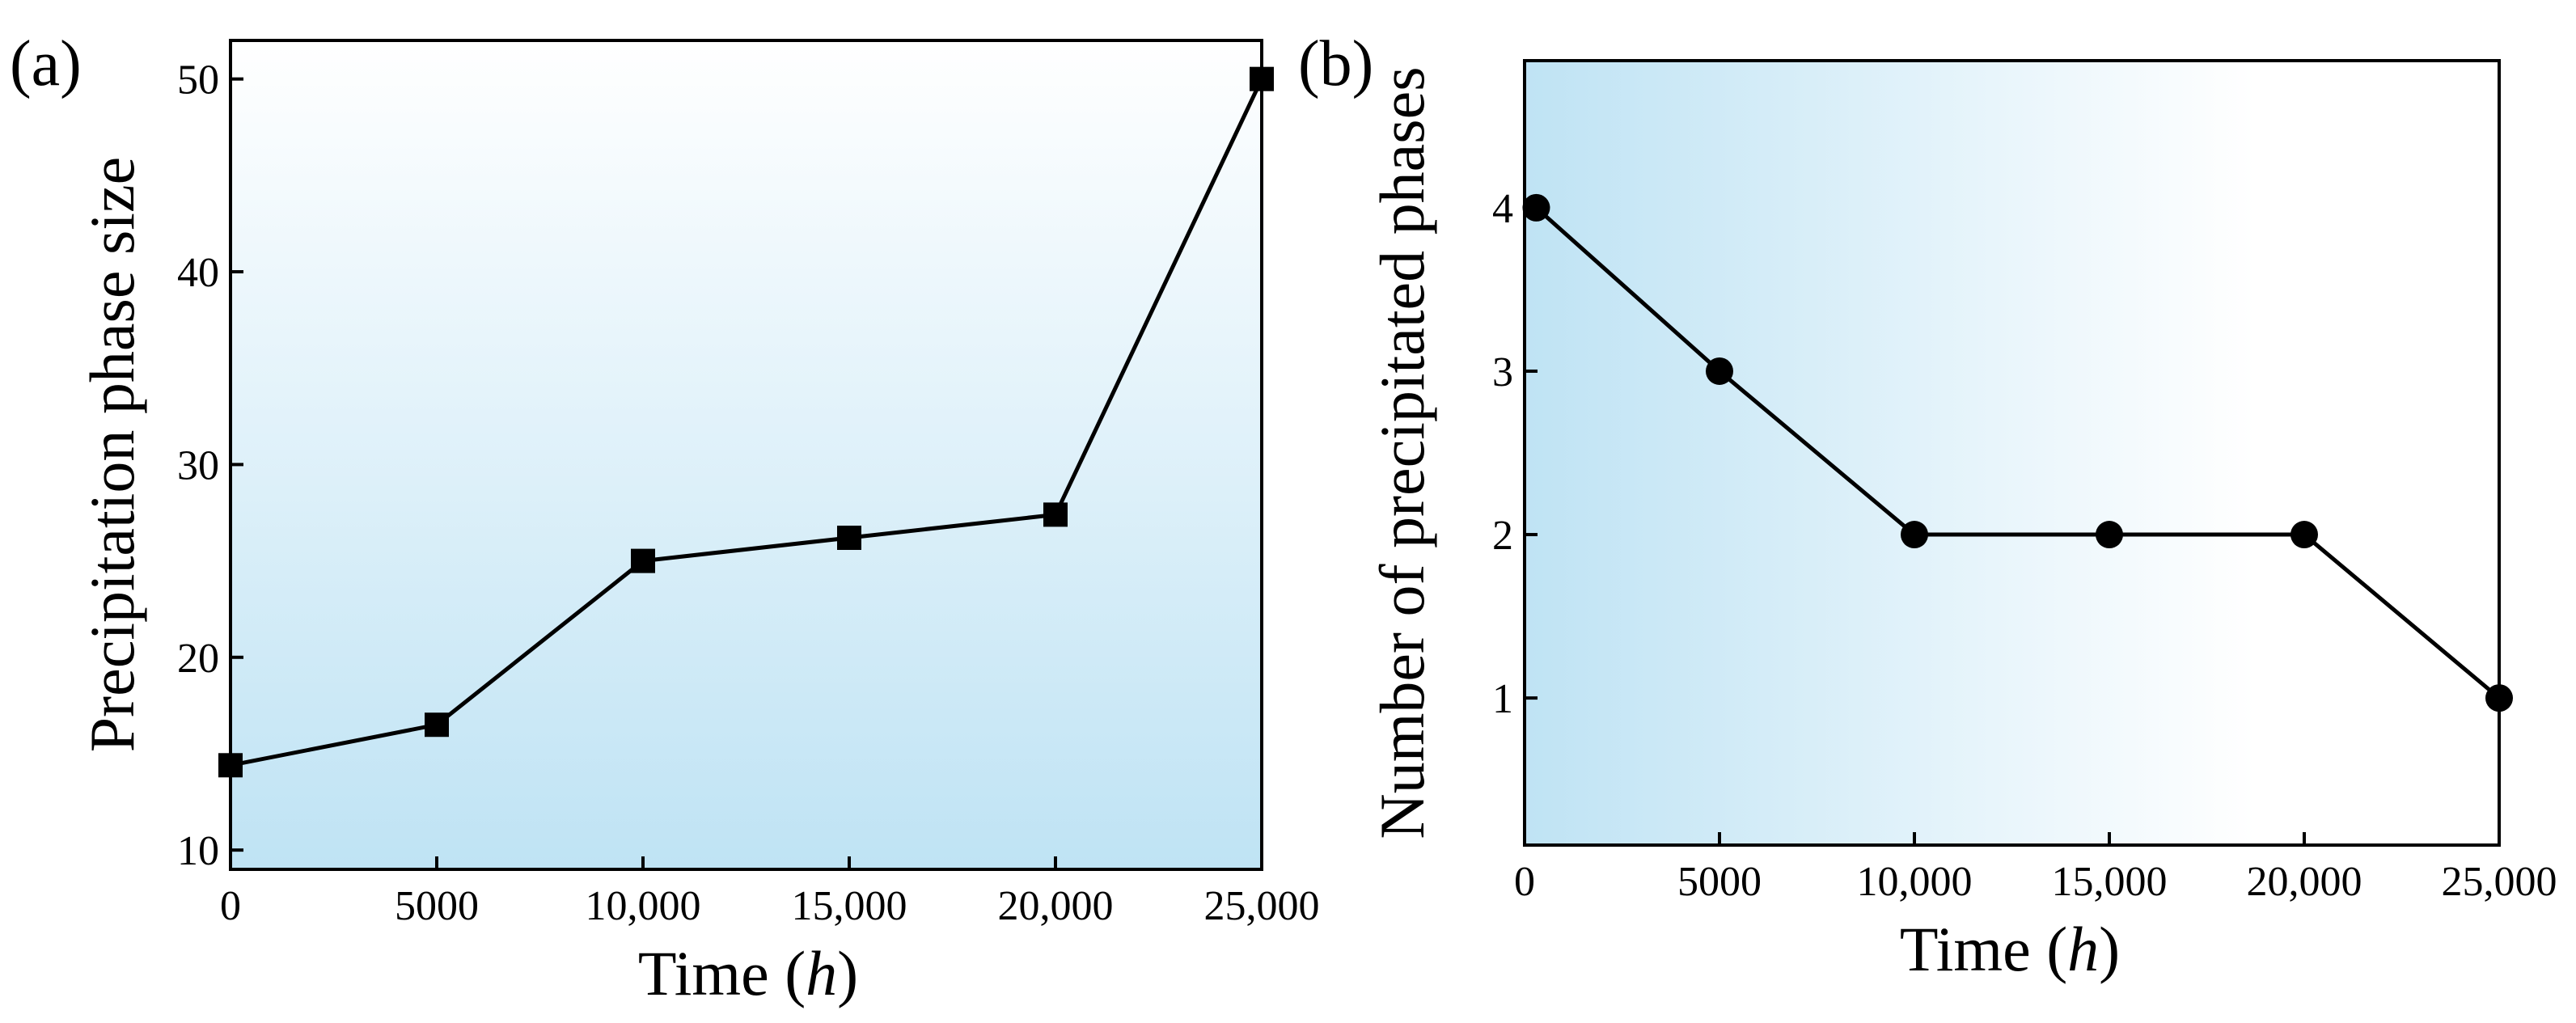 This screenshot has height=1023, width=2576. What do you see at coordinates (198, 659) in the screenshot?
I see `y-tick-label: 20` at bounding box center [198, 659].